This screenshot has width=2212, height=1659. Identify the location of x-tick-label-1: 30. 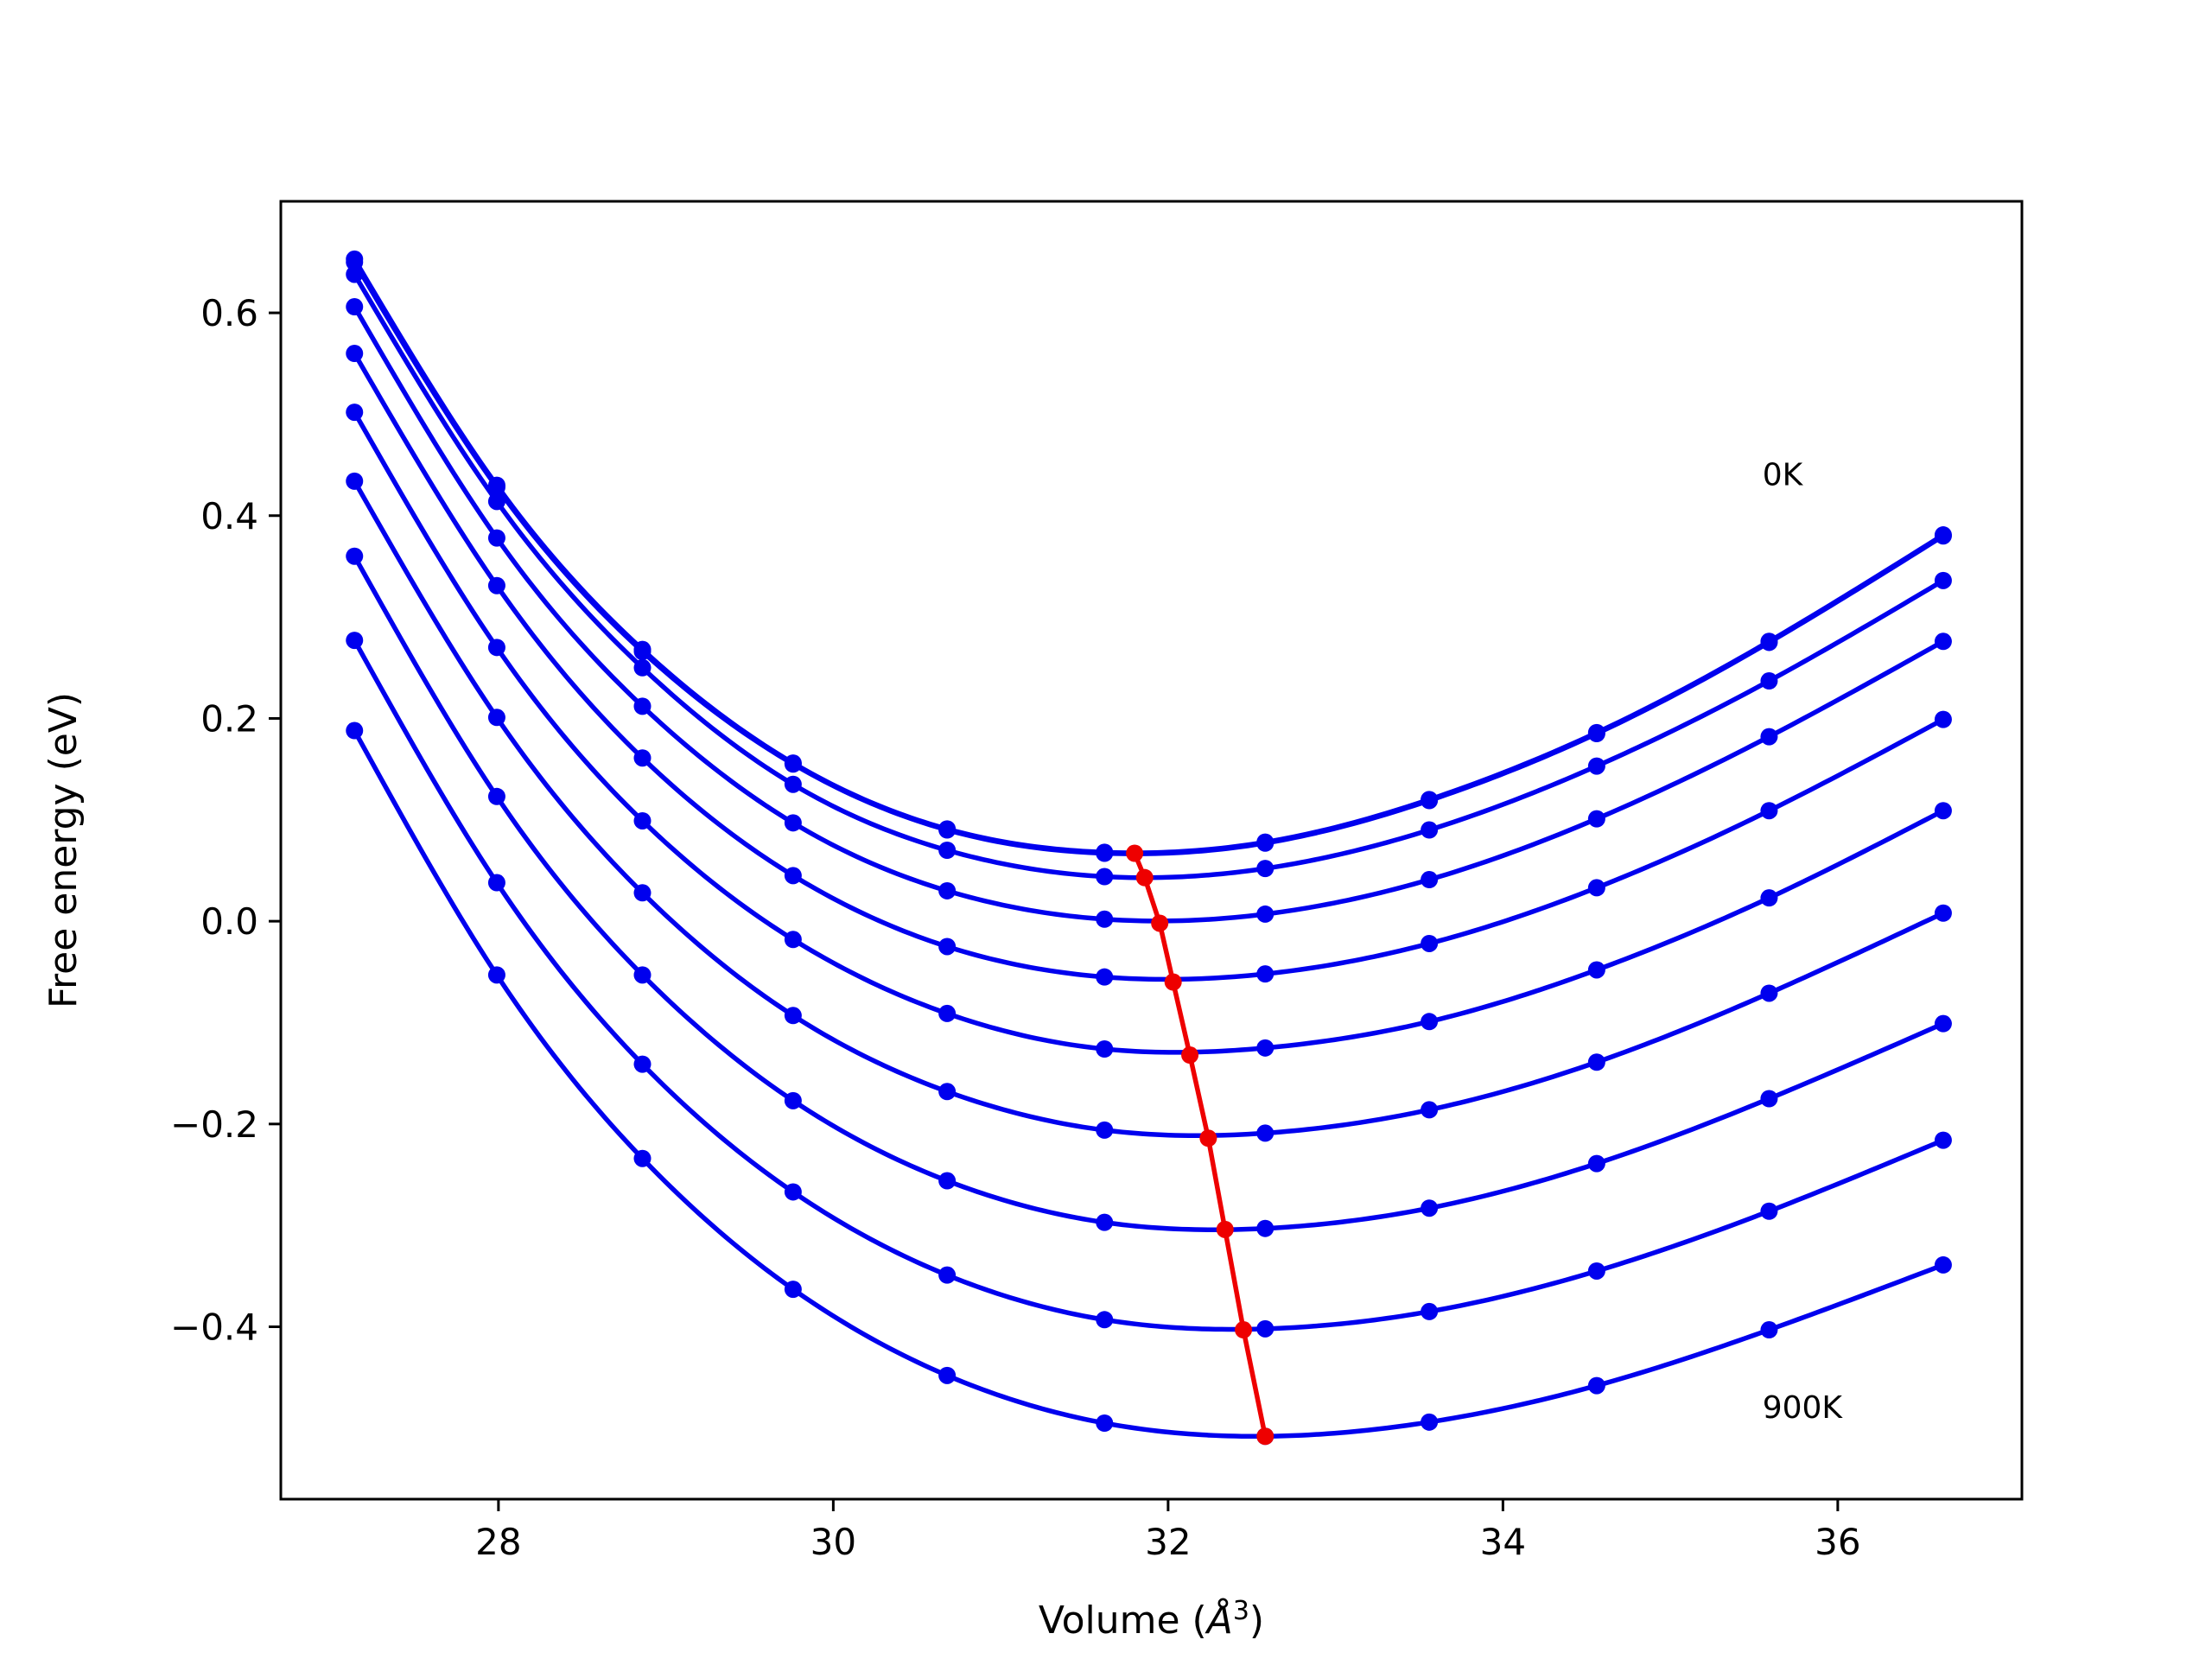
(833, 1542).